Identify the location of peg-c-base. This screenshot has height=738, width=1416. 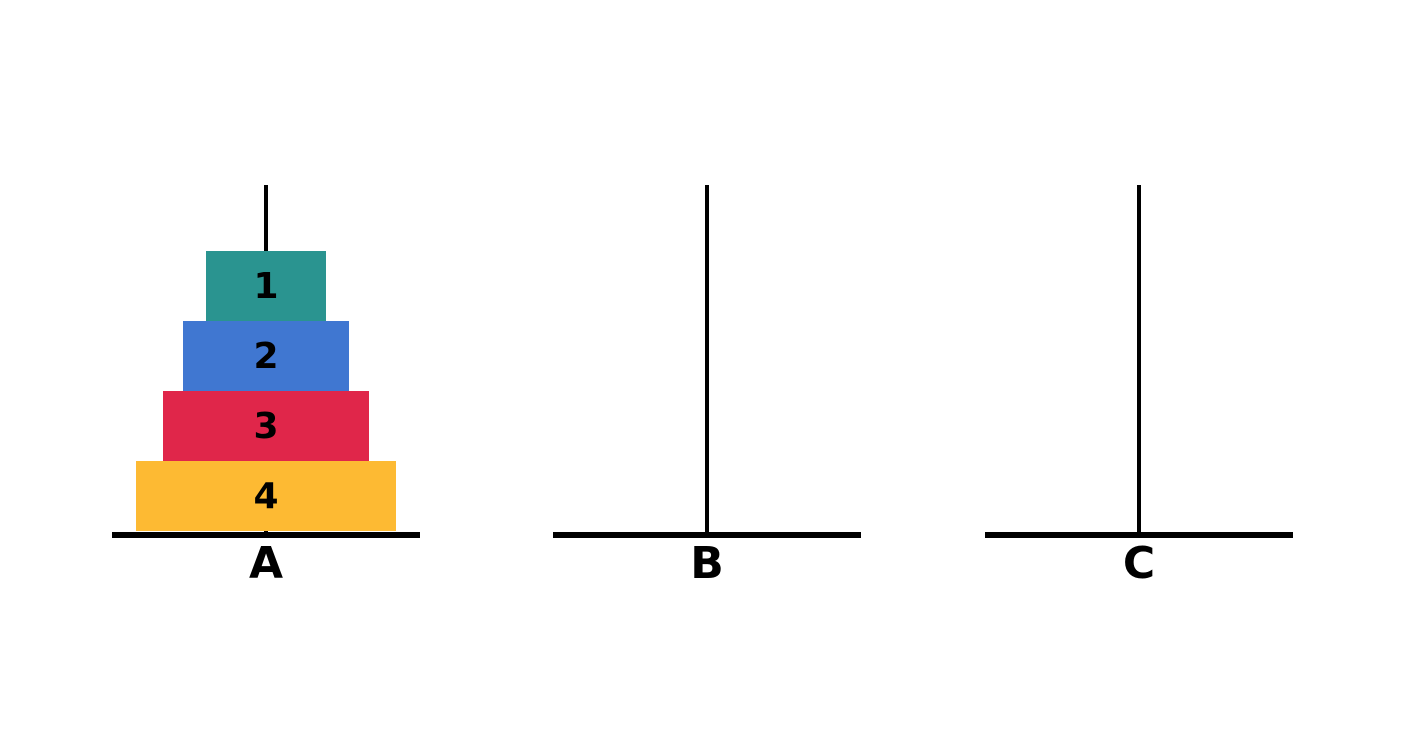
(1139, 535).